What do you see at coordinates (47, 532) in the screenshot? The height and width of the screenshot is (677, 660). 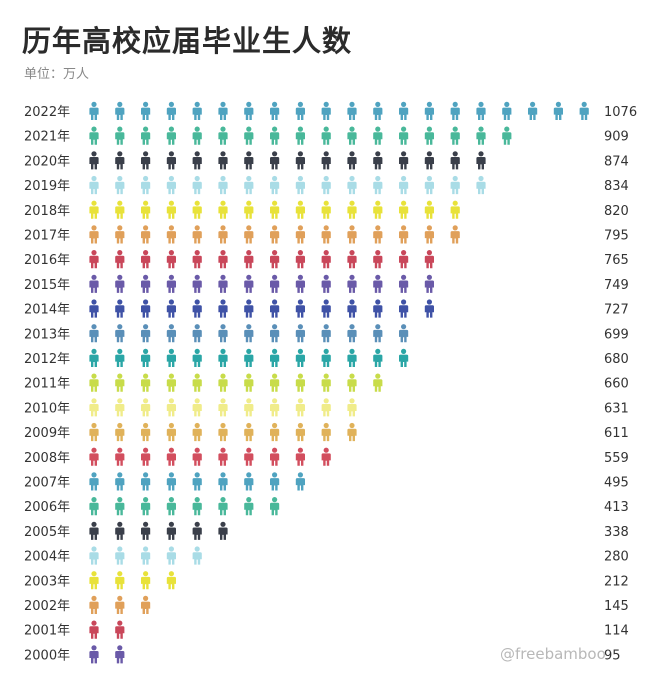 I see `year-label: 2005年` at bounding box center [47, 532].